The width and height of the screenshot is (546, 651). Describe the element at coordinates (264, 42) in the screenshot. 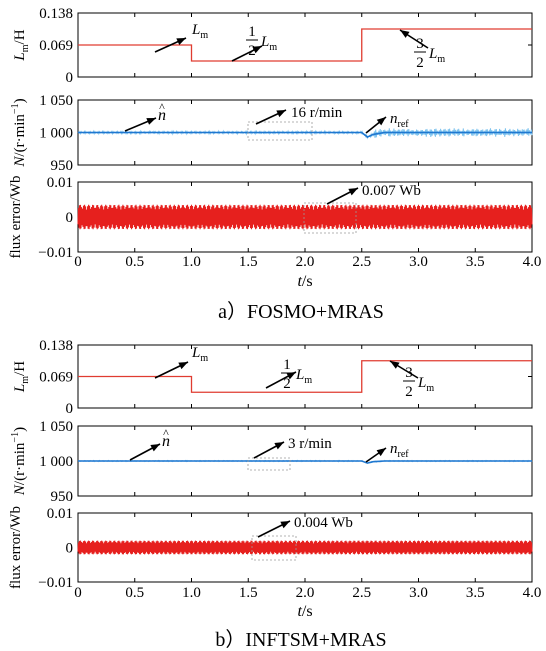

I see `label-main: L` at that location.